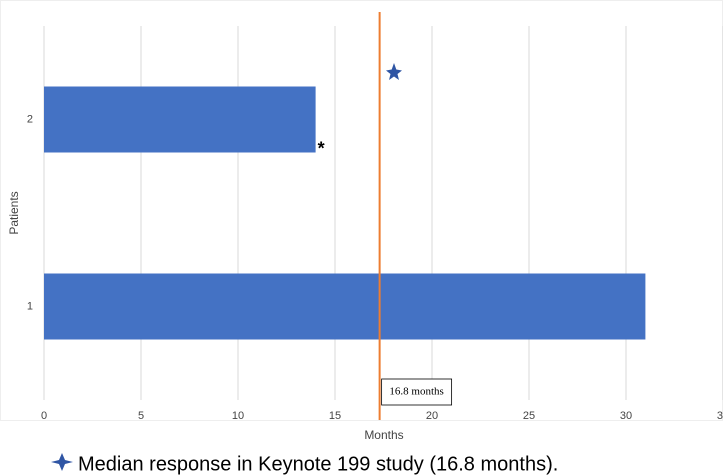  I want to click on x-tick-label: 5, so click(141, 416).